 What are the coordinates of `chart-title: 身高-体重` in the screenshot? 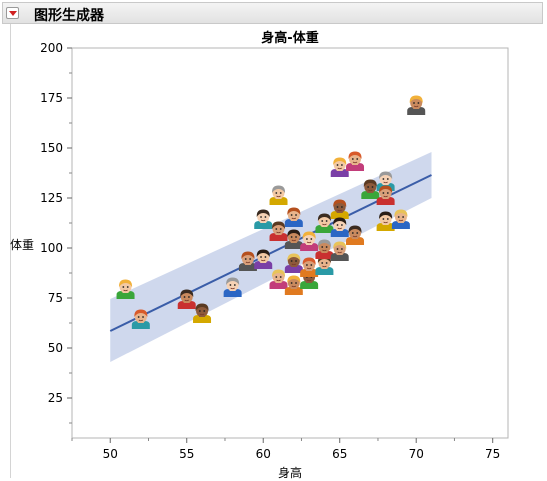 It's located at (290, 38).